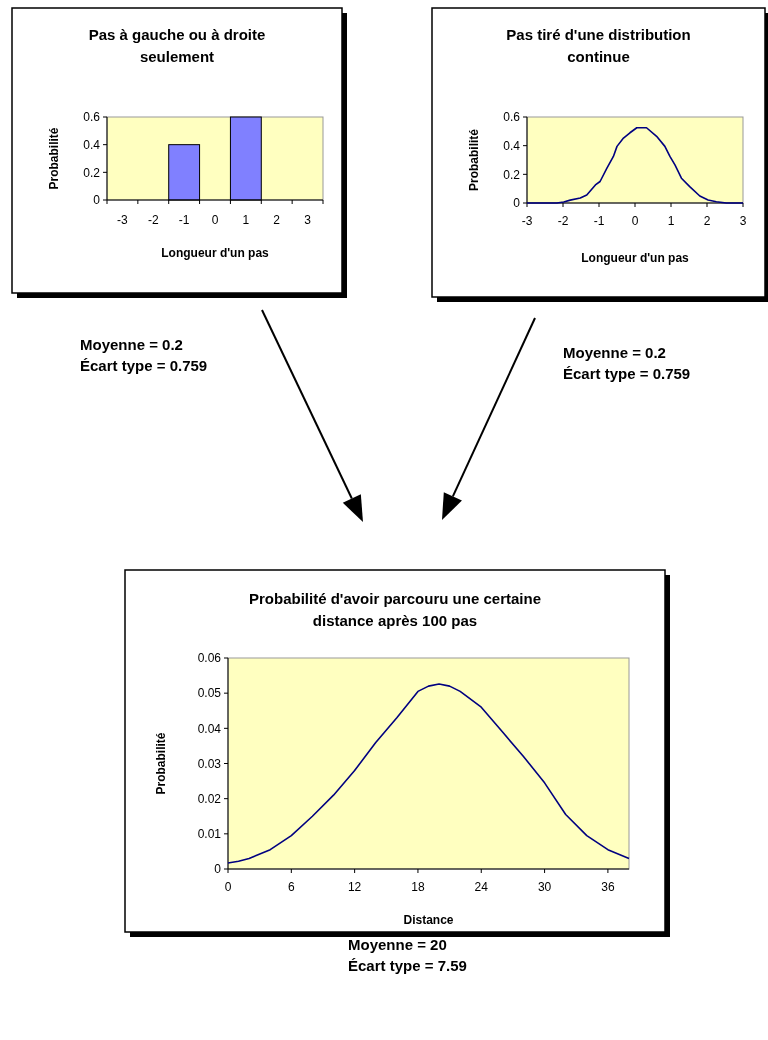 Image resolution: width=768 pixels, height=1040 pixels. What do you see at coordinates (209, 693) in the screenshot?
I see `y-tick-label: 0.05` at bounding box center [209, 693].